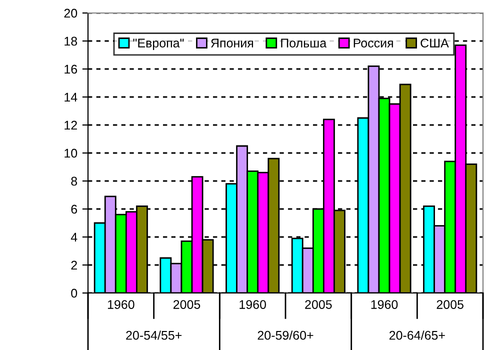  I want to click on y-tick-label: 12, so click(70, 125).